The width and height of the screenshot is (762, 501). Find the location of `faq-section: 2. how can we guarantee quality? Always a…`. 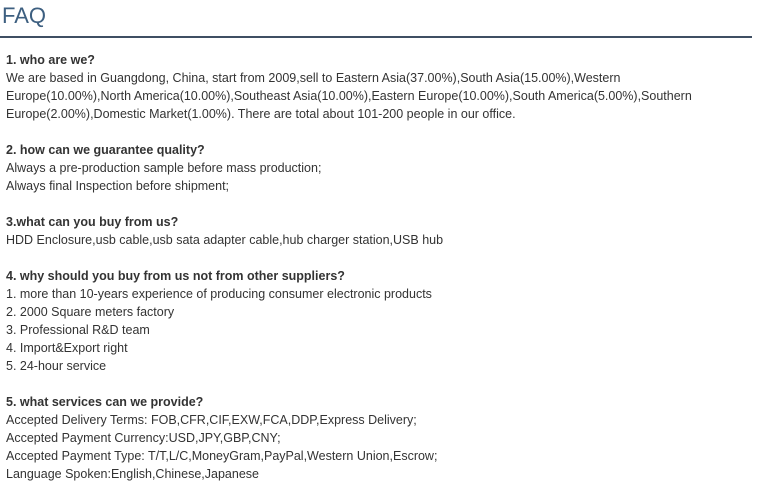

faq-section: 2. how can we guarantee quality? Always a… is located at coordinates (377, 168).